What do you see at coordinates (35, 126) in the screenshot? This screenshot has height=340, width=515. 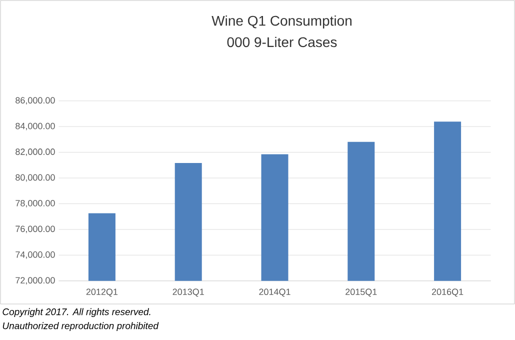 I see `y-tick-label: 84,000.00` at bounding box center [35, 126].